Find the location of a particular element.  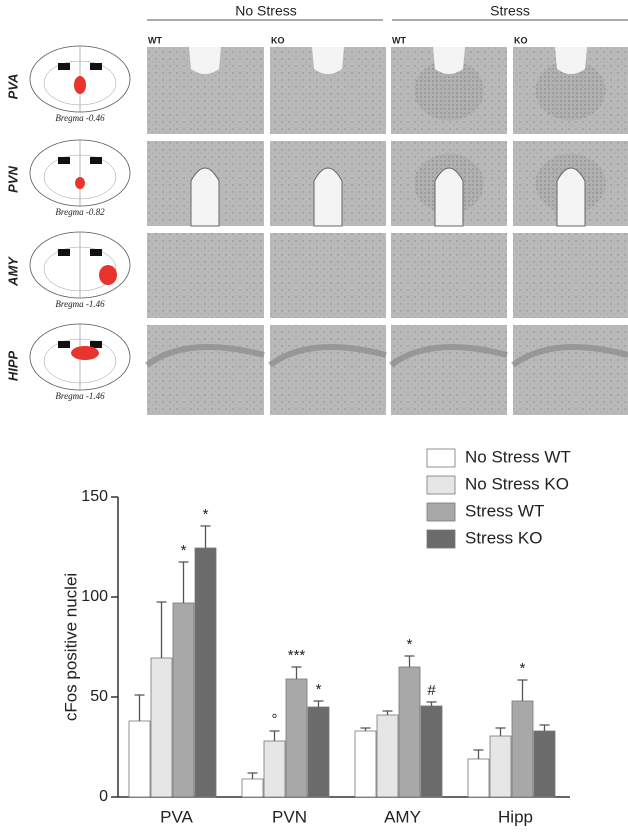

genotype-label: KO is located at coordinates (278, 40).